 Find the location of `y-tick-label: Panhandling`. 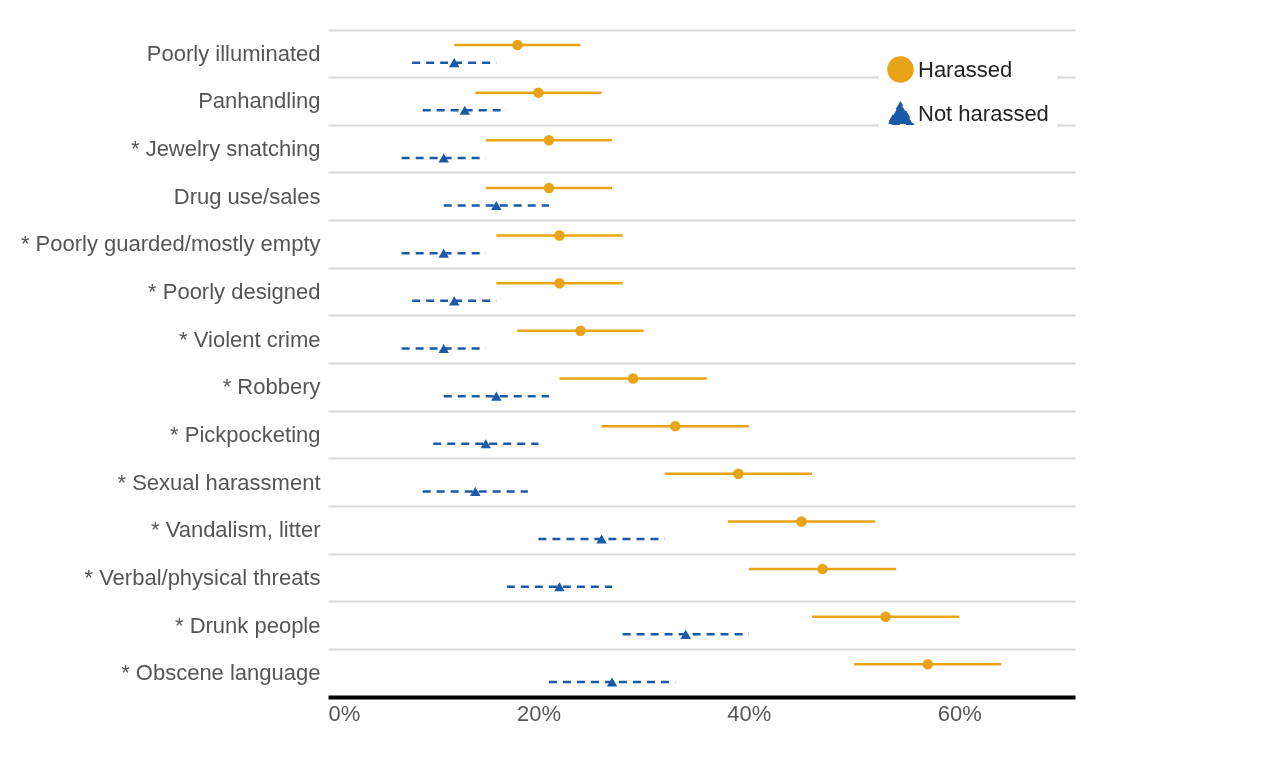

y-tick-label: Panhandling is located at coordinates (259, 101).